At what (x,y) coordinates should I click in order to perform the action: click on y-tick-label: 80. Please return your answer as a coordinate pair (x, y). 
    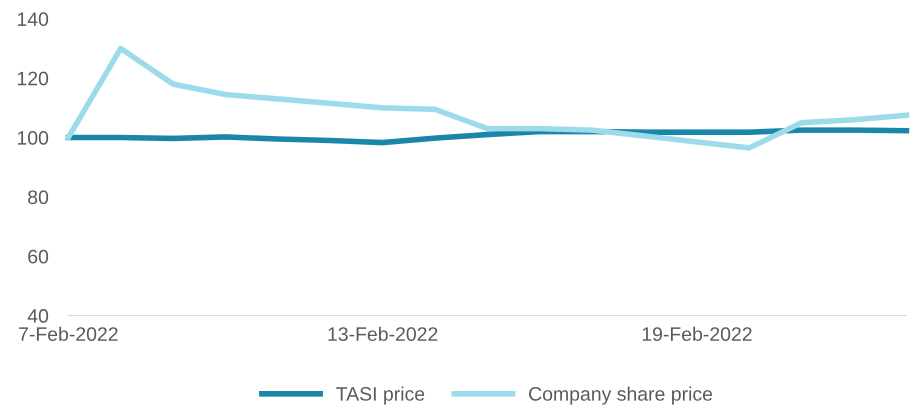
    Looking at the image, I should click on (38, 197).